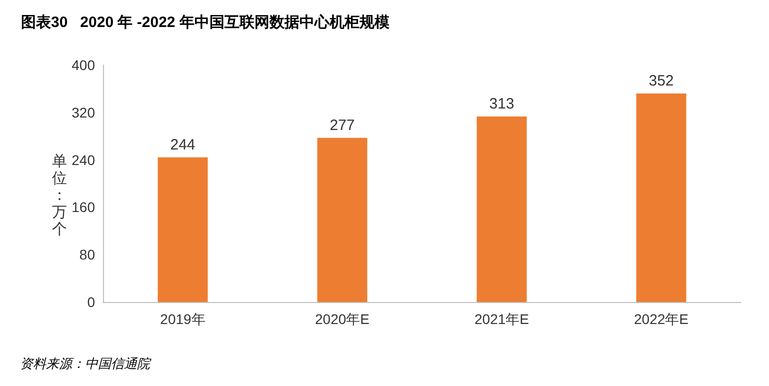 Image resolution: width=769 pixels, height=386 pixels. What do you see at coordinates (501, 104) in the screenshot?
I see `data-label: 313` at bounding box center [501, 104].